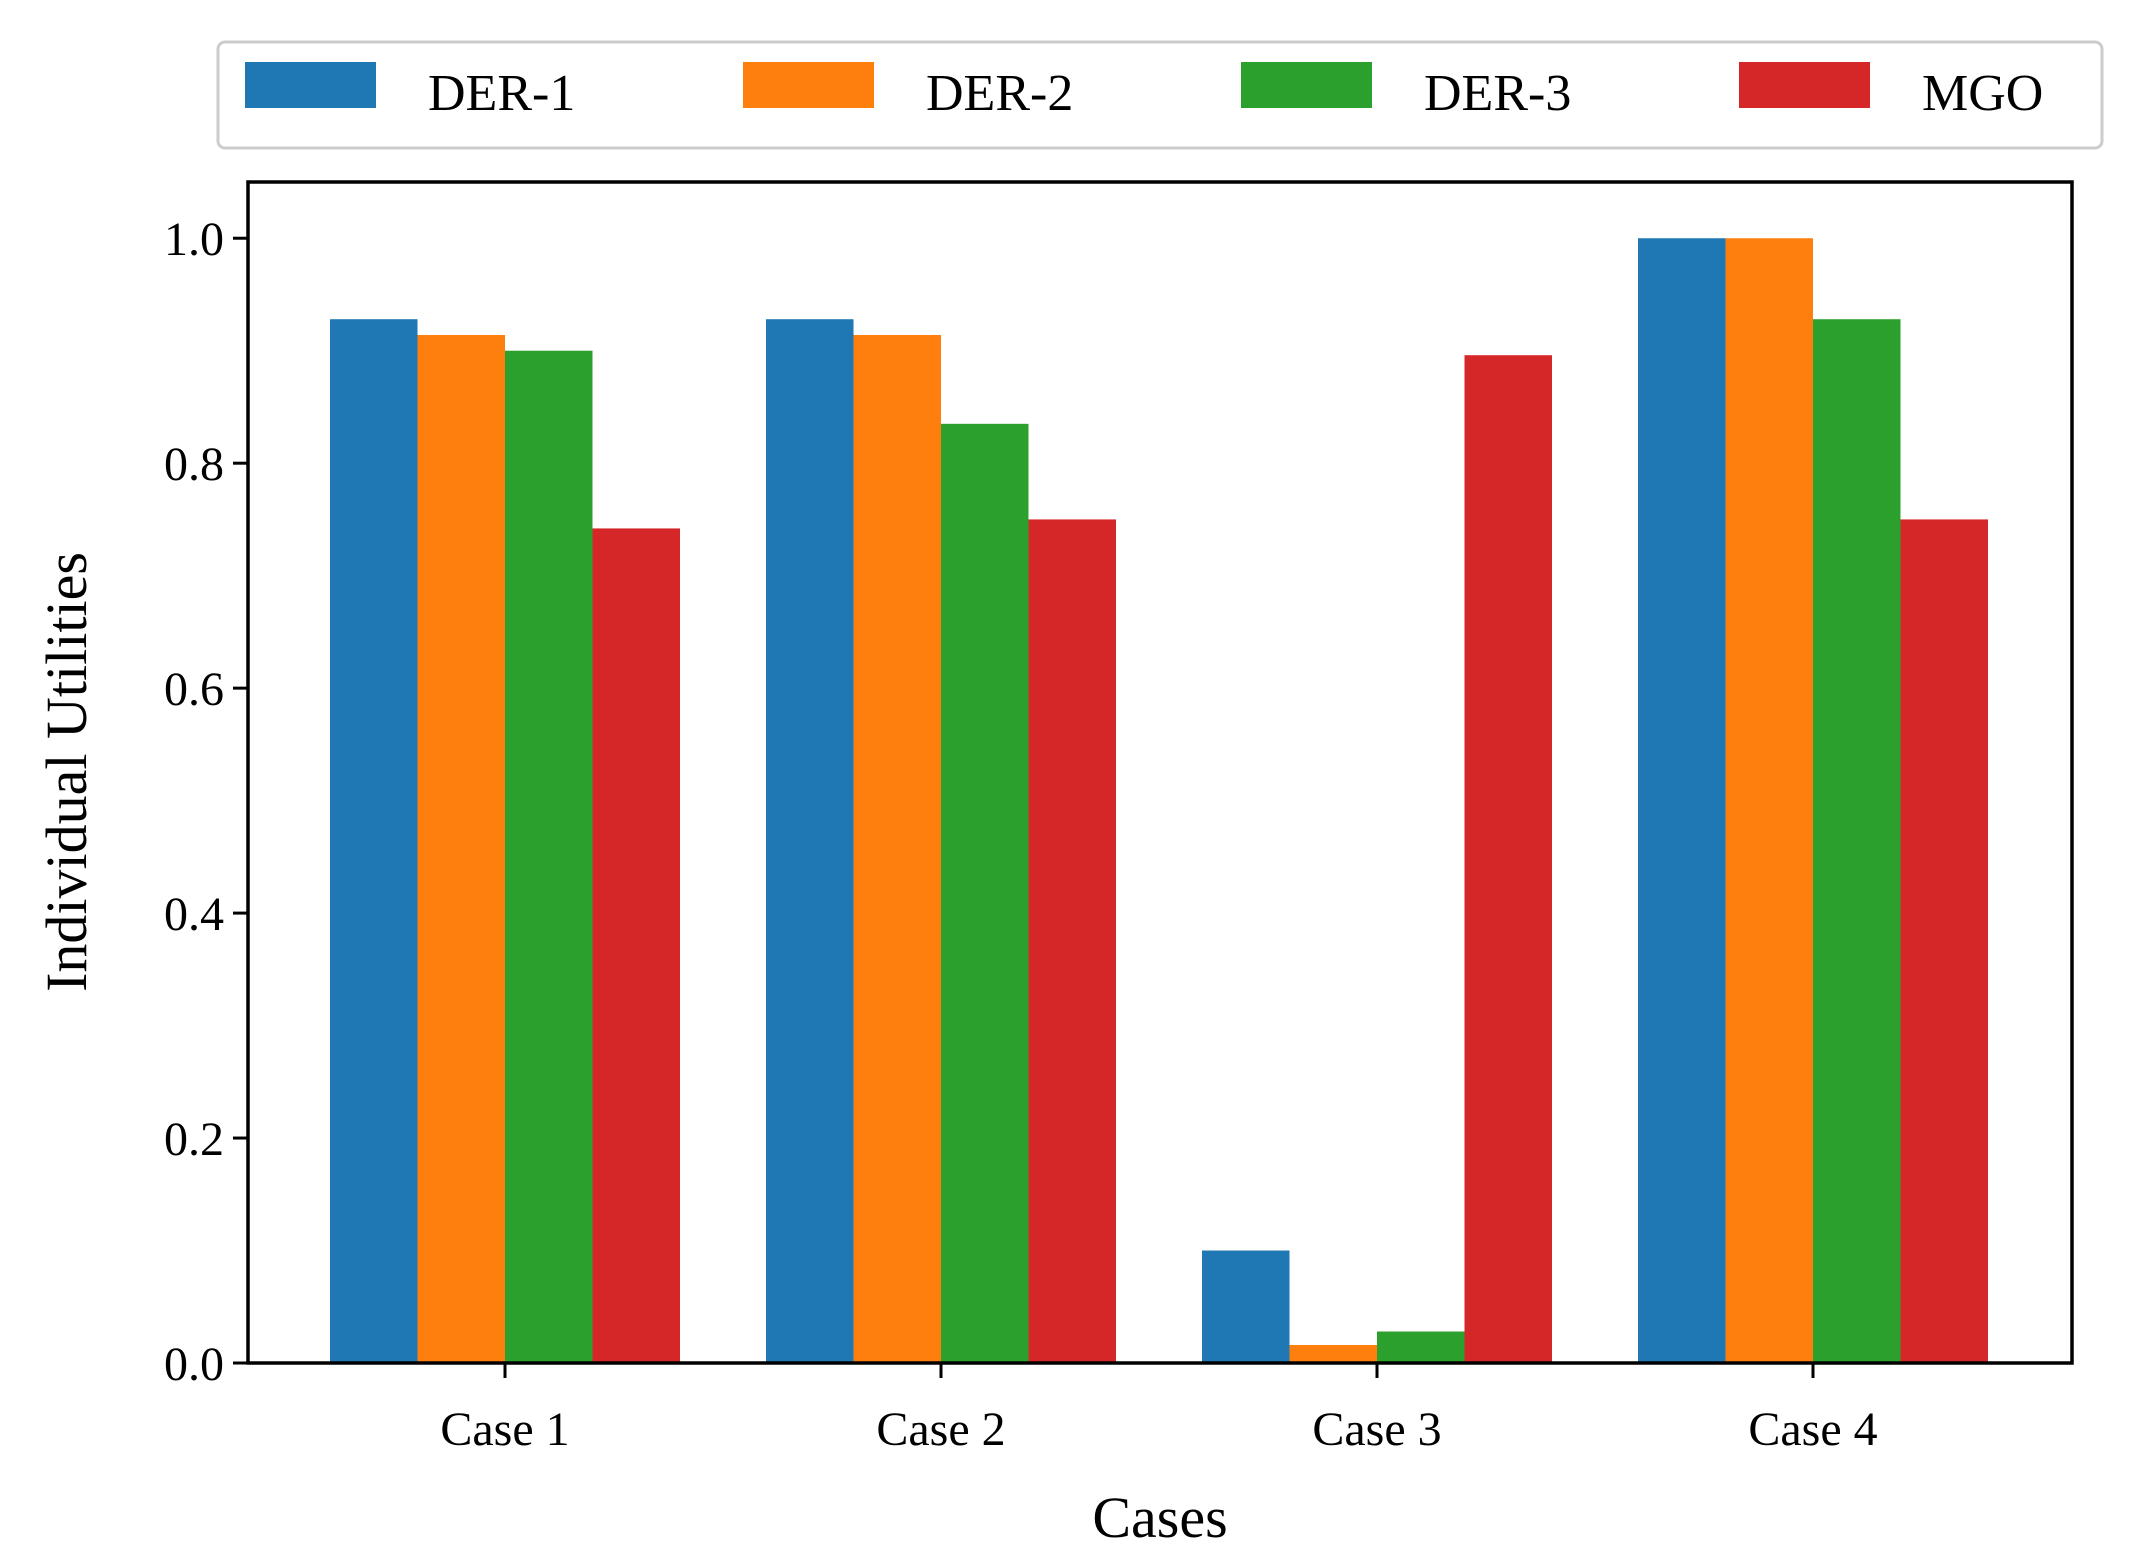 This screenshot has width=2139, height=1567. Describe the element at coordinates (1376, 1429) in the screenshot. I see `x-tick-label-case-3: Case 3` at that location.